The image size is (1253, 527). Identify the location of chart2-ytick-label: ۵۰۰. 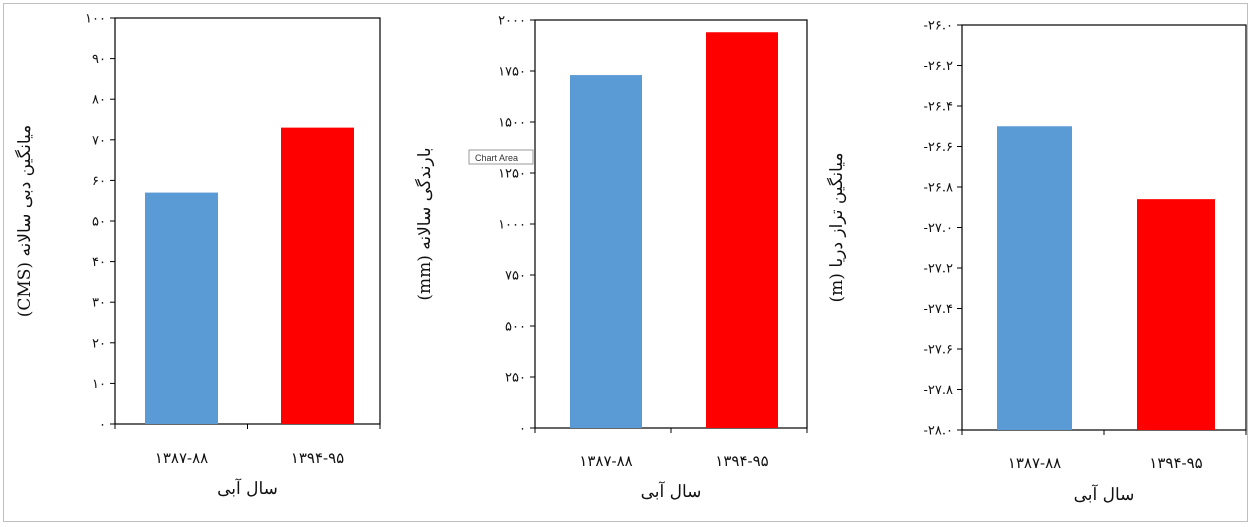
(515, 327).